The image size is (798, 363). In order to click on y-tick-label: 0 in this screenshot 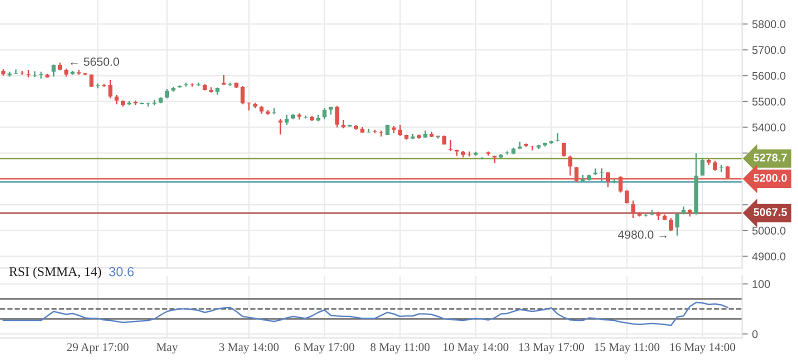, I will do `click(755, 334)`.